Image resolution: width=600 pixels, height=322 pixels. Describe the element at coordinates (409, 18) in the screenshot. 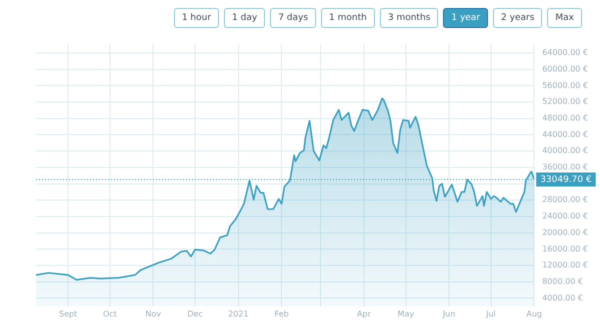

I see `time-range-button: 3 months` at that location.